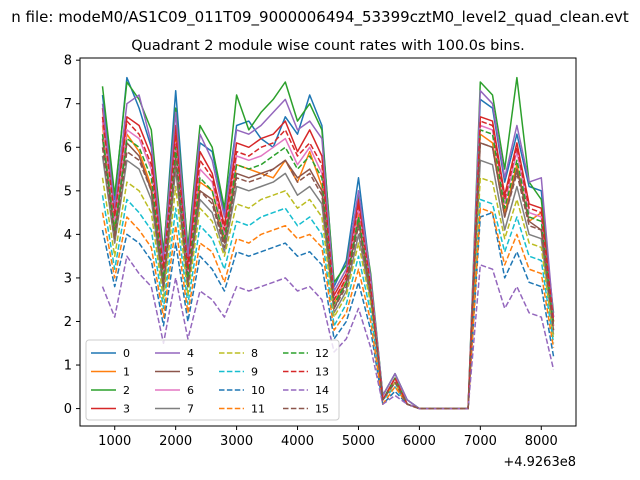  What do you see at coordinates (68, 366) in the screenshot?
I see `y-tick-label: 1` at bounding box center [68, 366].